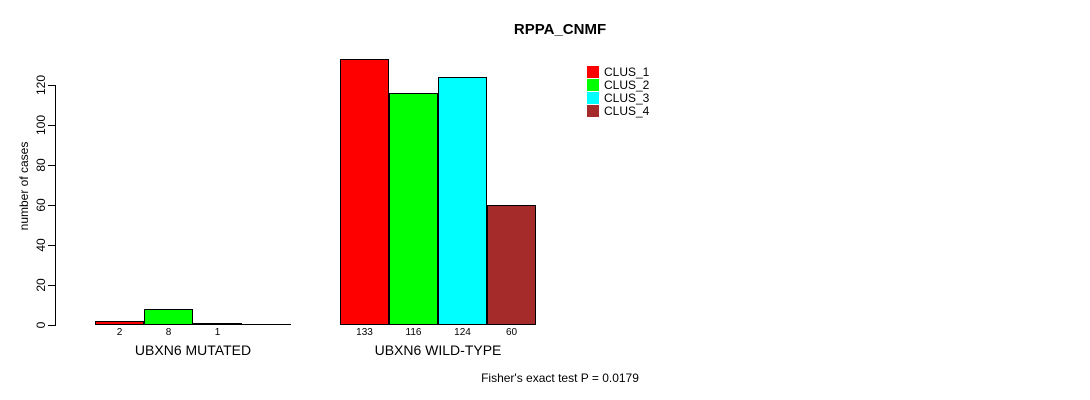 This screenshot has width=1090, height=400. Describe the element at coordinates (364, 332) in the screenshot. I see `bar-value-label: 133` at that location.